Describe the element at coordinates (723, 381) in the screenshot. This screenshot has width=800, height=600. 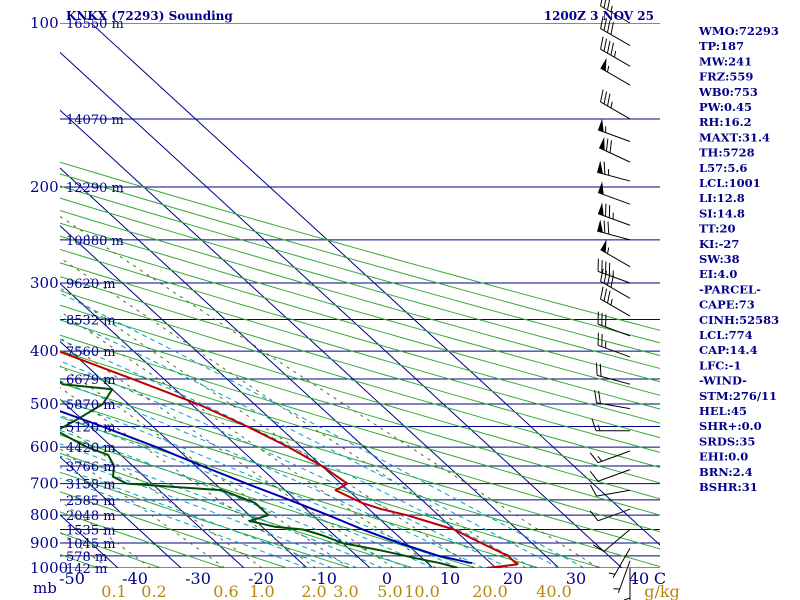
I see `sounding-index: -WIND-` at that location.